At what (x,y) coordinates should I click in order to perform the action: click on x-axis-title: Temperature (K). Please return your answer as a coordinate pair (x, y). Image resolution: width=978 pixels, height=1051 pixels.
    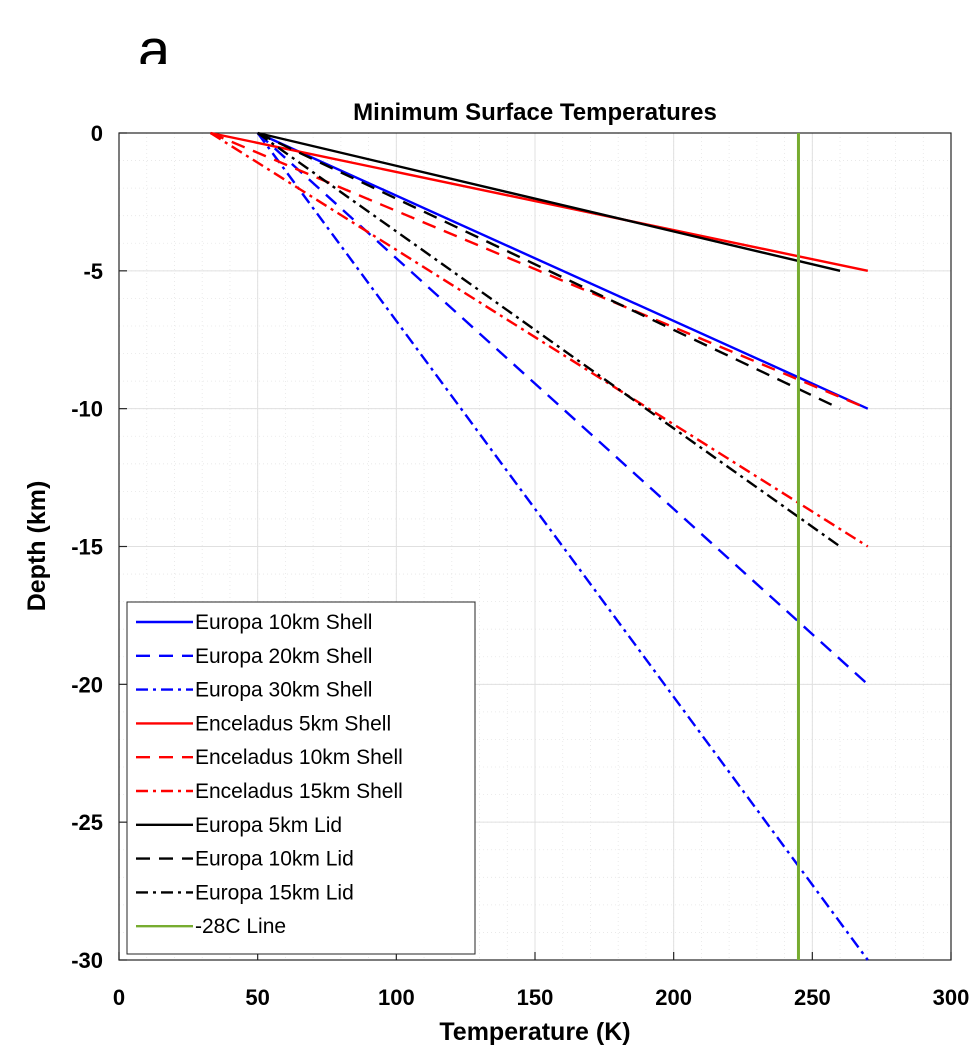
    Looking at the image, I should click on (534, 1032).